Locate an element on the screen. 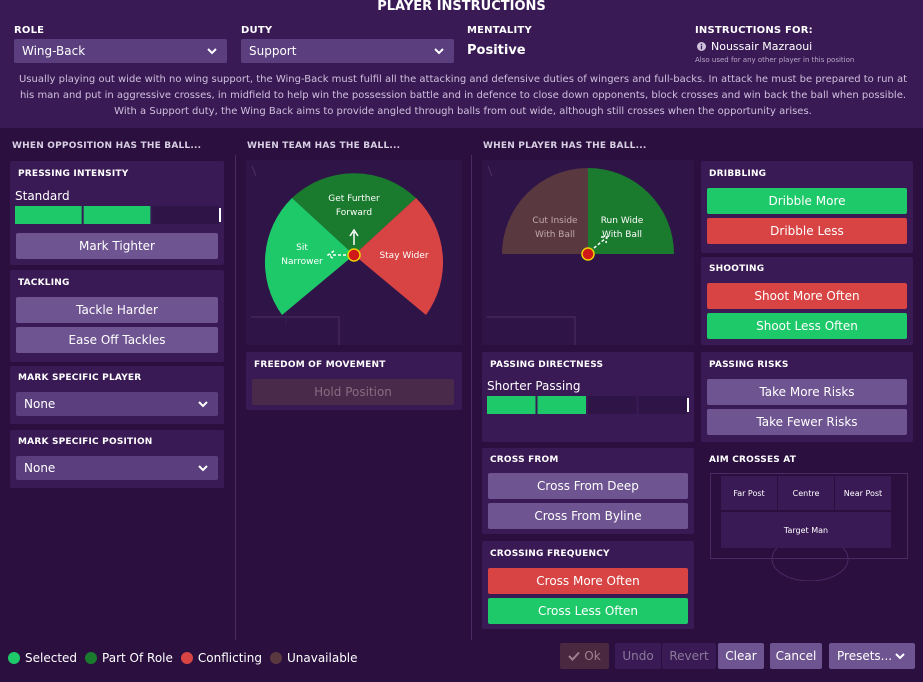  legend-conflicting: Conflicting is located at coordinates (229, 658).